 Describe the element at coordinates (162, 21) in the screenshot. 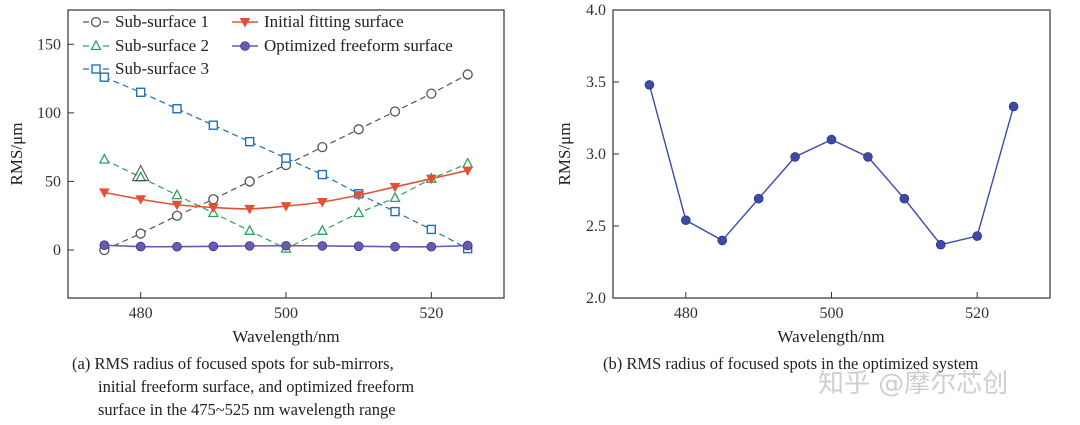

I see `legend-label: Sub-surface 1` at that location.